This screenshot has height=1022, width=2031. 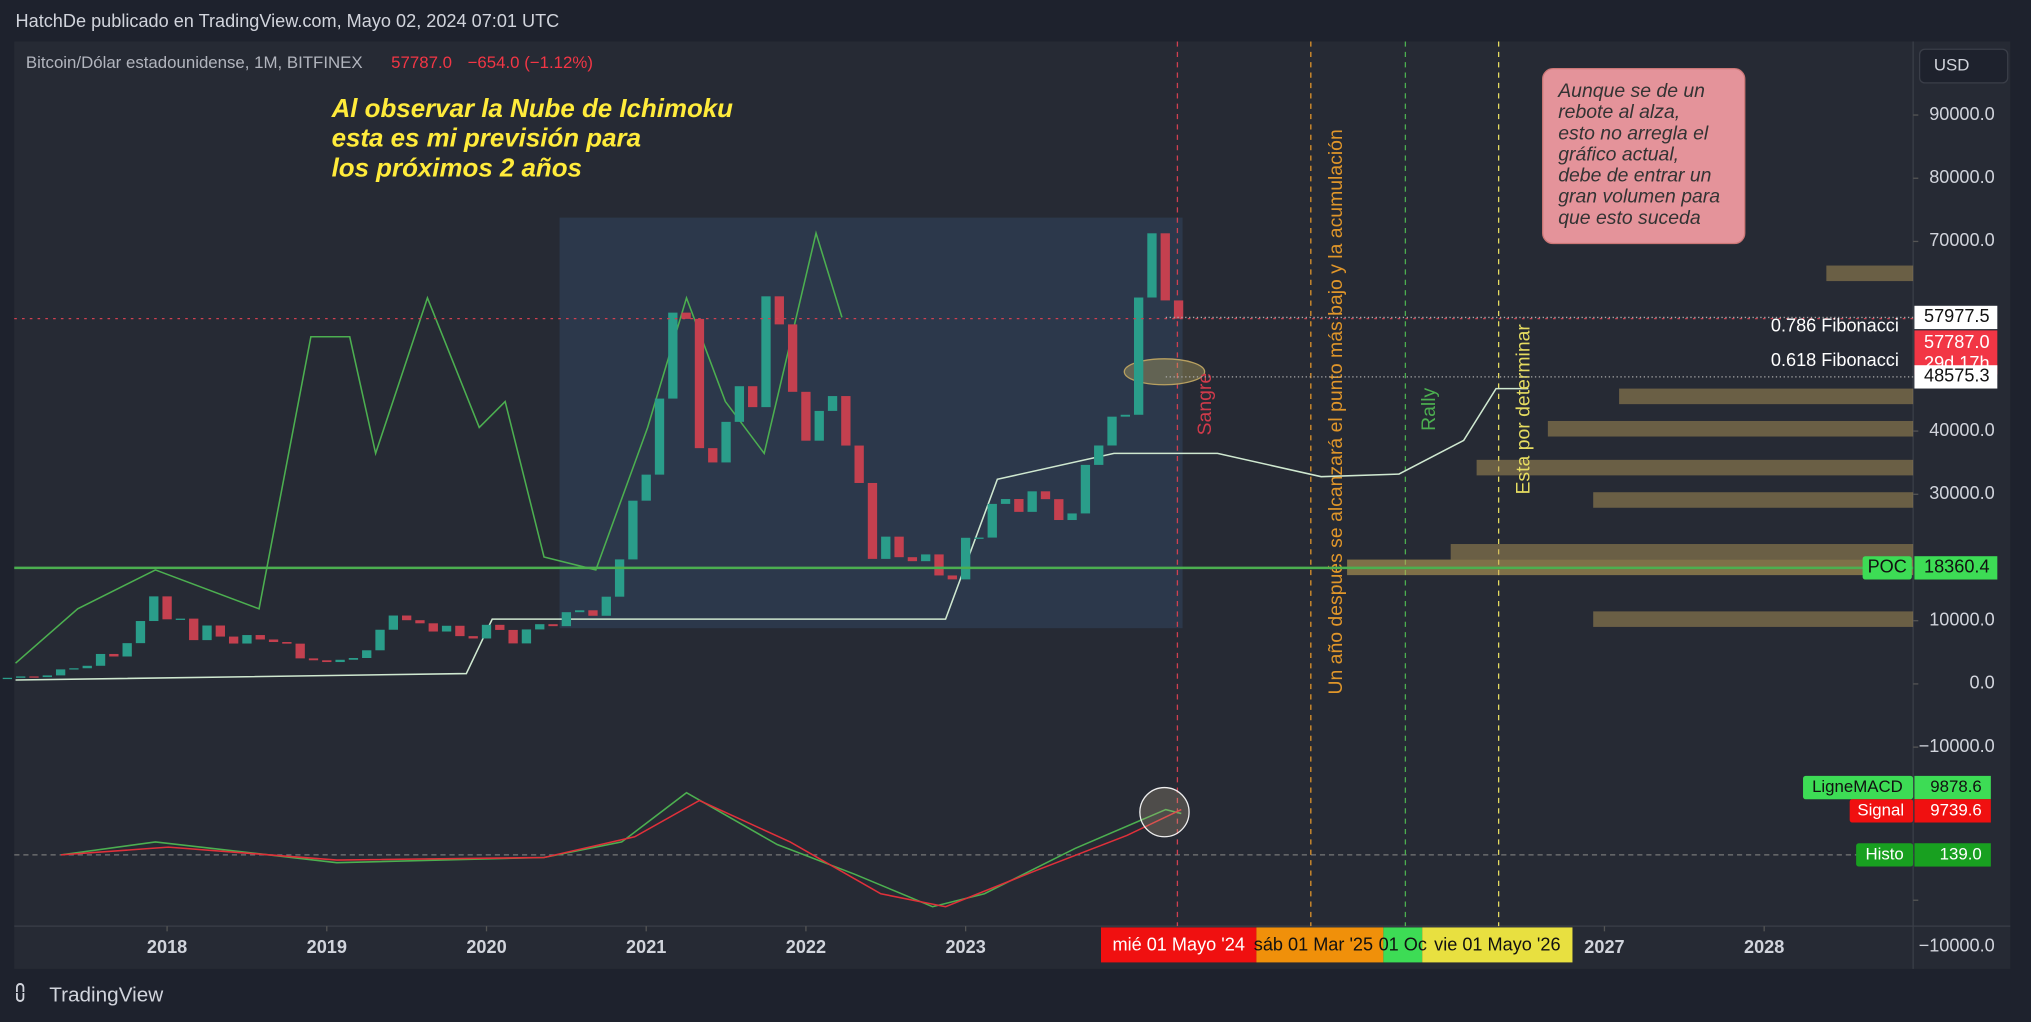 What do you see at coordinates (1962, 177) in the screenshot?
I see `price-tick-label: 80000.0` at bounding box center [1962, 177].